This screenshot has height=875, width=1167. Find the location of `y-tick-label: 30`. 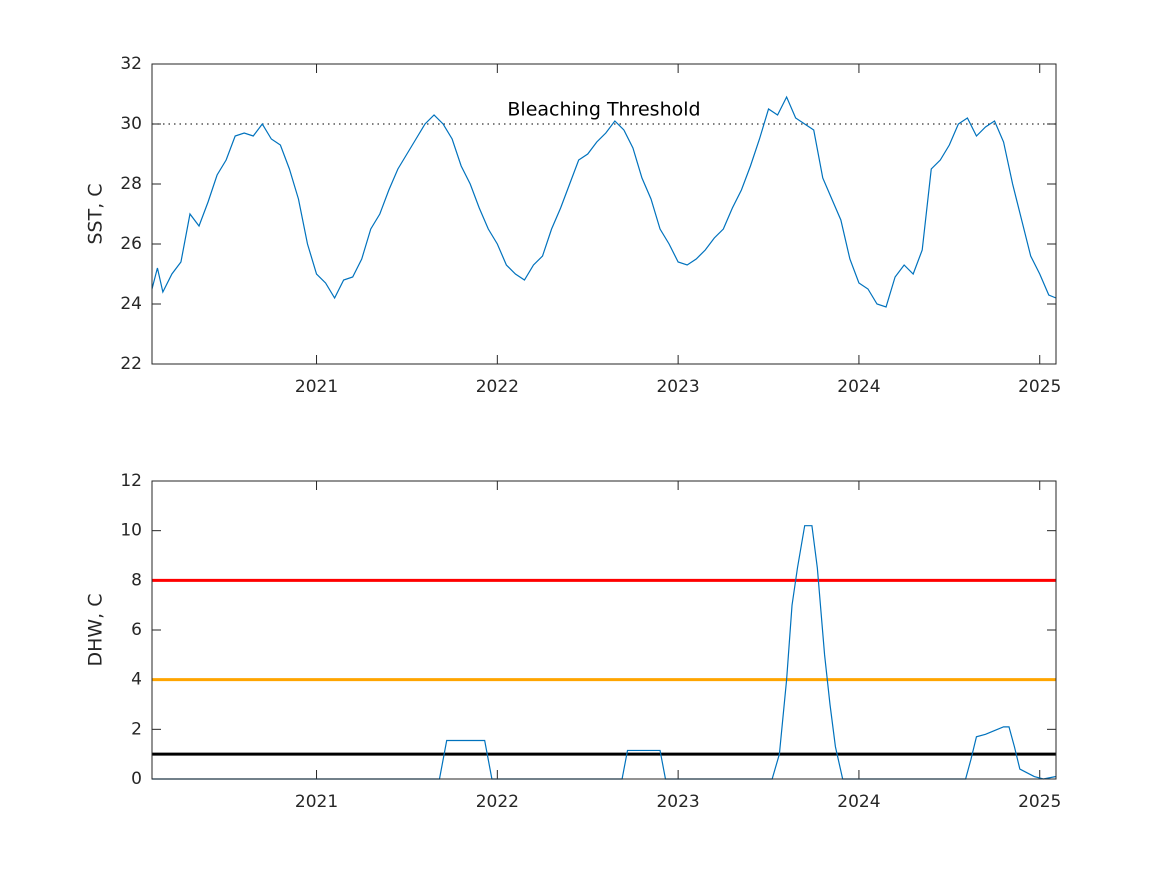

y-tick-label: 30 is located at coordinates (131, 124).